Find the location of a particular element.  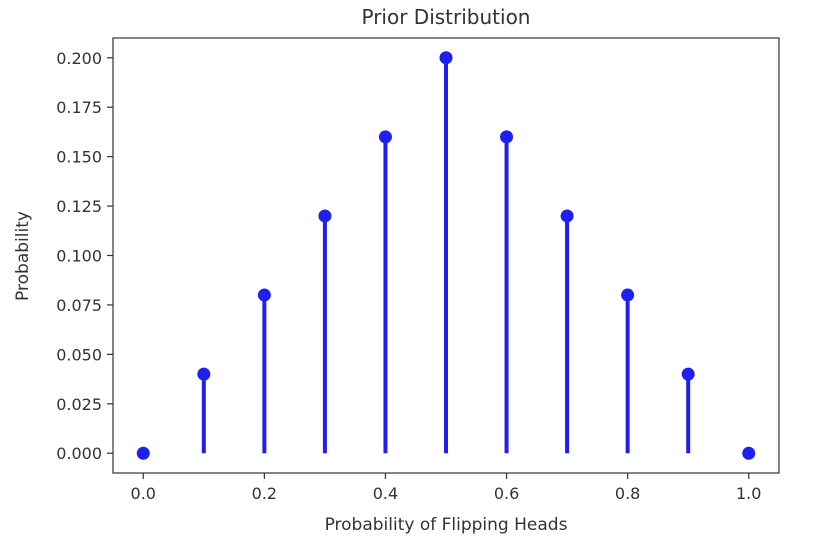

x-tick-label: 0.6 is located at coordinates (506, 493).